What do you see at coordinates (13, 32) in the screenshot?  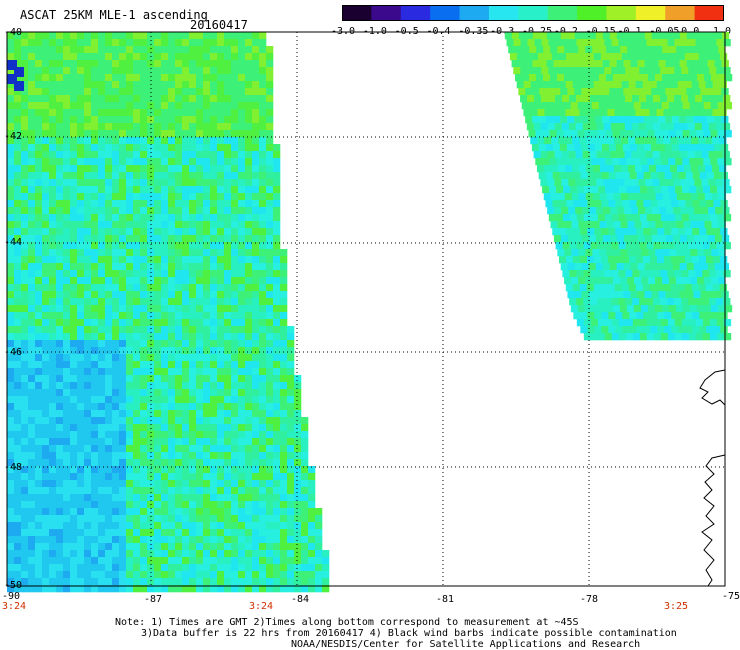 I see `lat-label-40: -40` at bounding box center [13, 32].